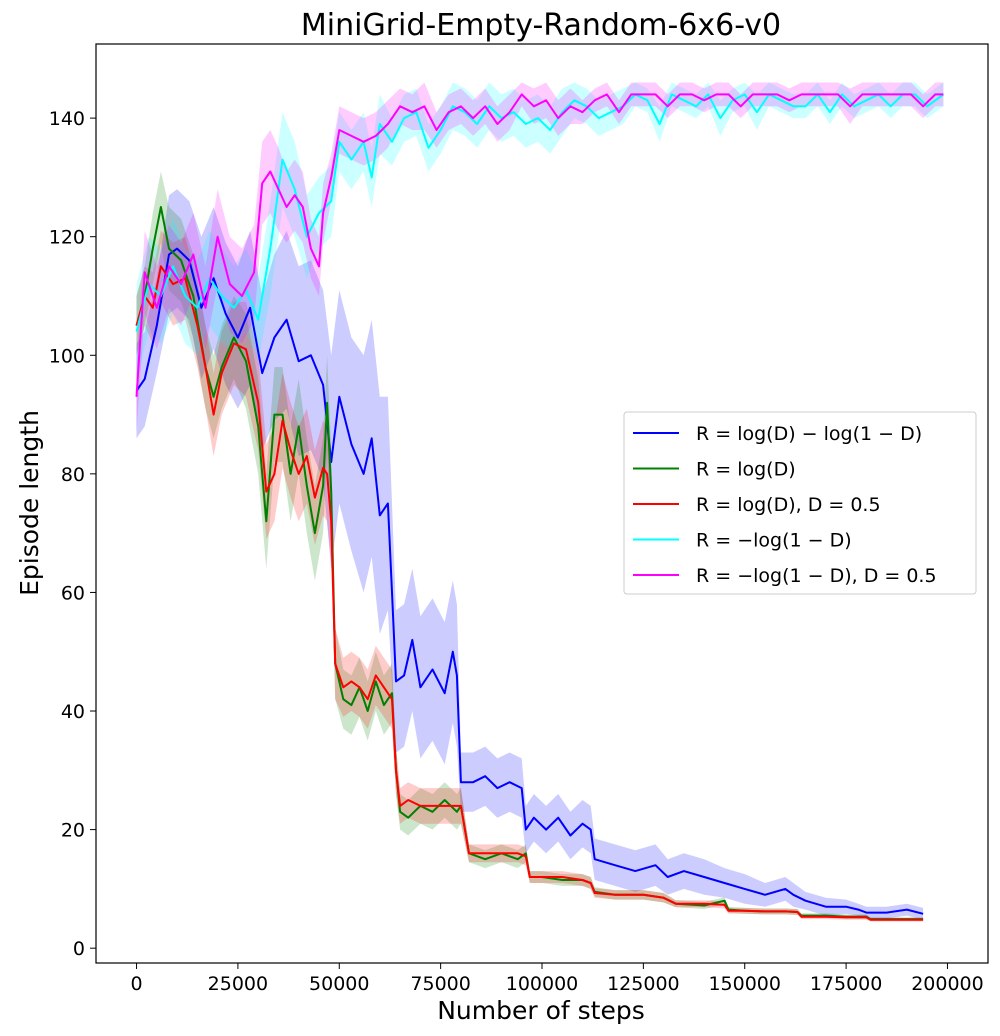 Image resolution: width=1000 pixels, height=1036 pixels. Describe the element at coordinates (809, 434) in the screenshot. I see `legend-label: R = log(D) − log(1 − D)` at that location.